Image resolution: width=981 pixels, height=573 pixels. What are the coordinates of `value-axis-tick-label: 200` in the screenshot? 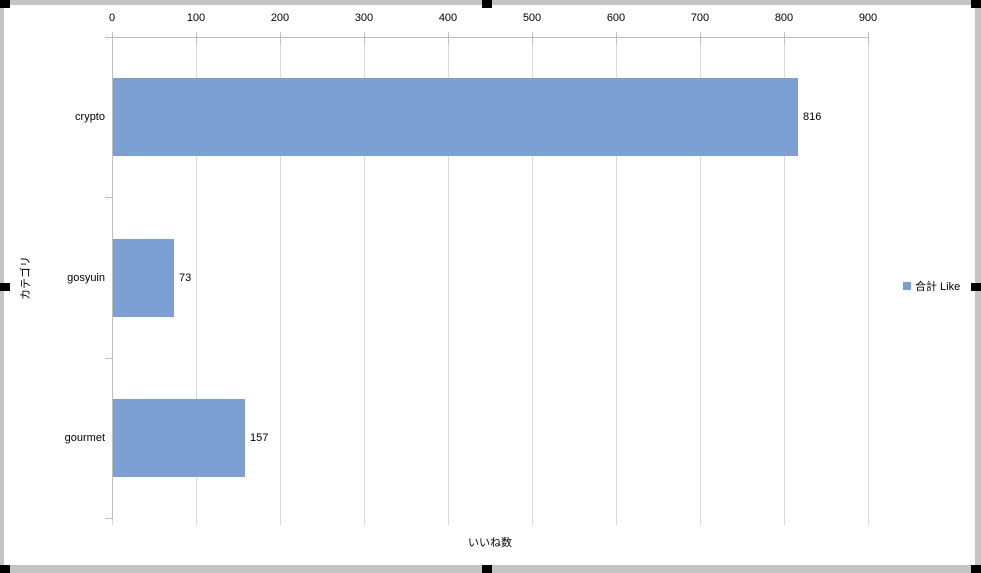 It's located at (280, 18).